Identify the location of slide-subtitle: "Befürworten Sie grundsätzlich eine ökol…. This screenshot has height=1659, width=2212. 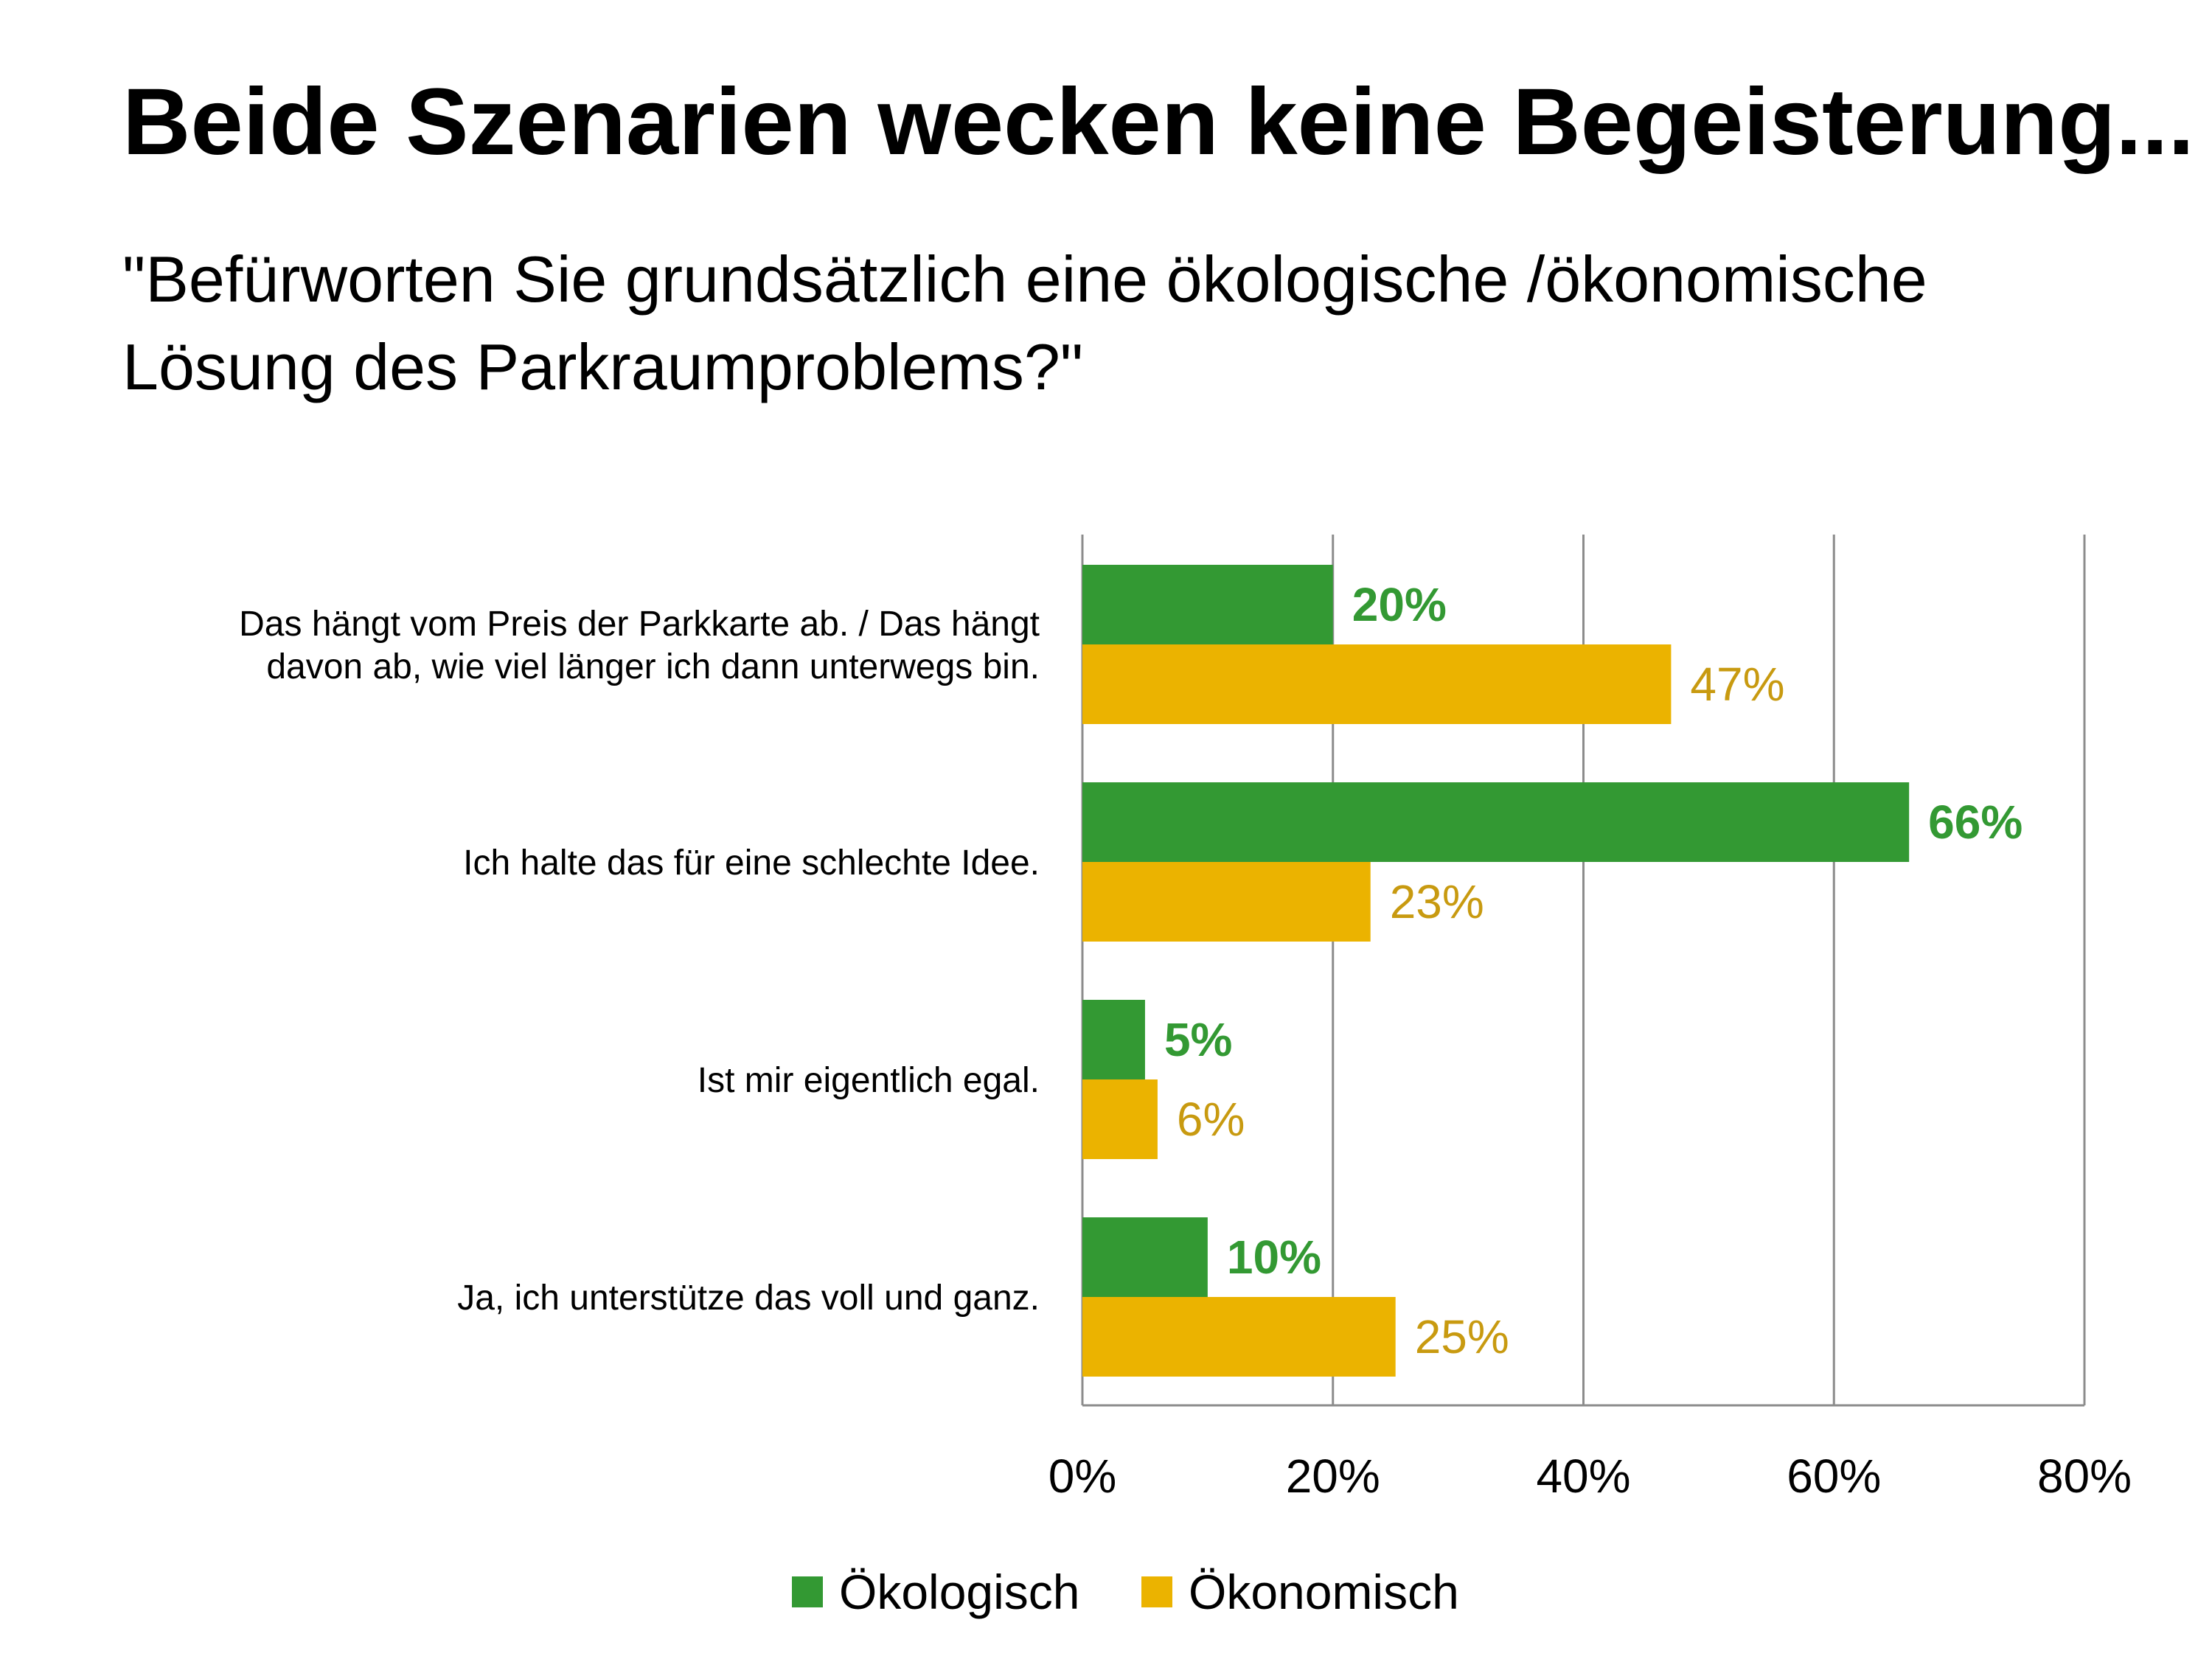
(1117, 323).